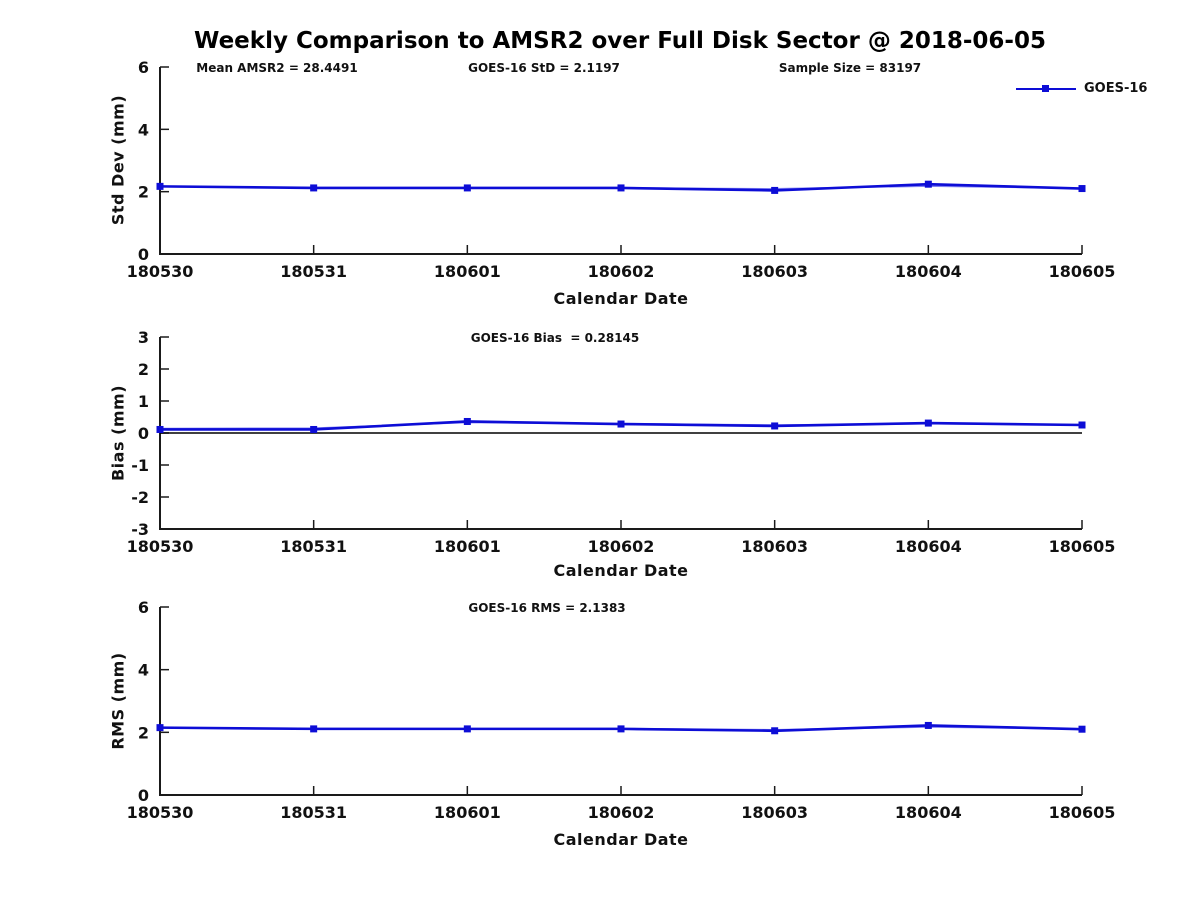 The height and width of the screenshot is (900, 1200). I want to click on legend-line-sample, so click(1046, 88).